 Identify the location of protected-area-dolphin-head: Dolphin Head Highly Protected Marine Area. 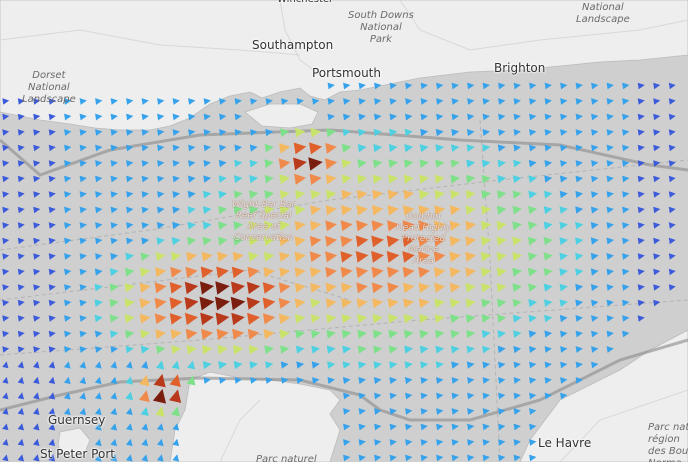
(423, 239).